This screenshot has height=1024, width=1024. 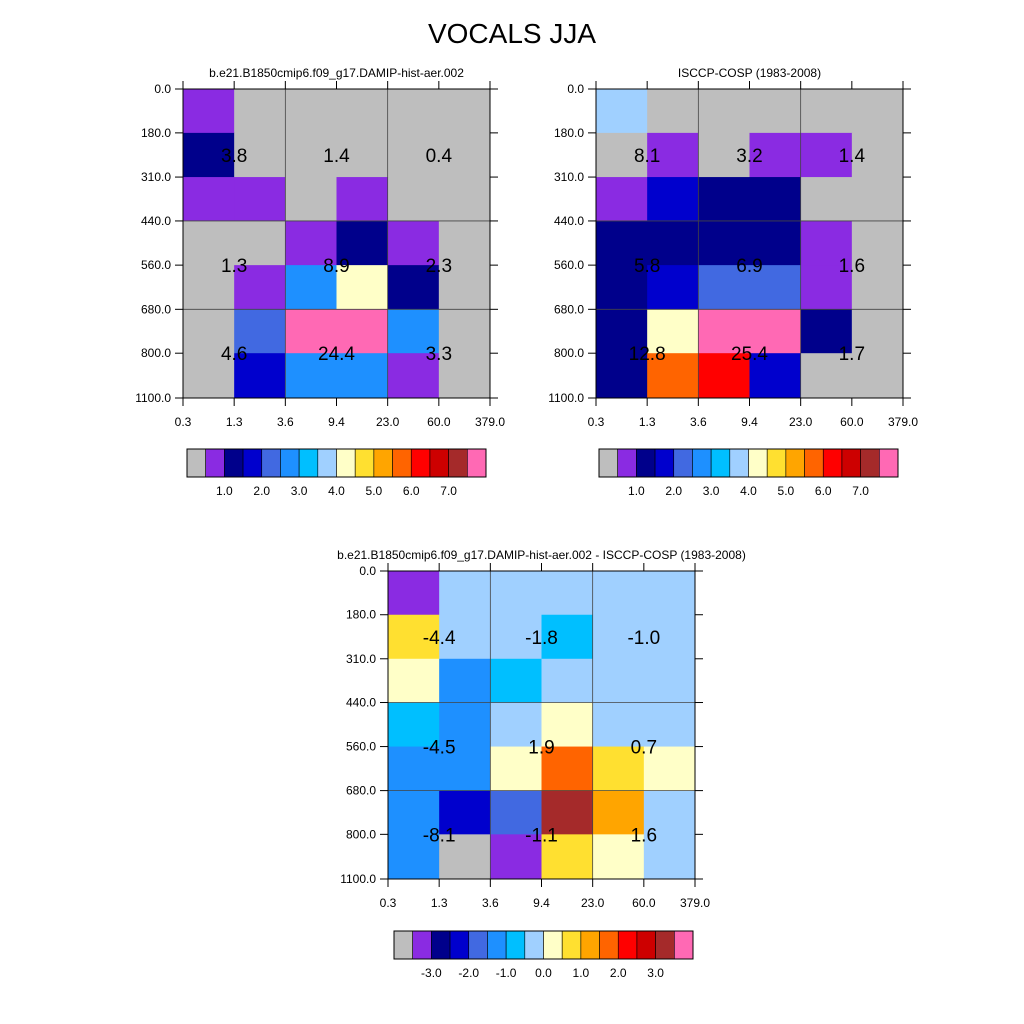 I want to click on cell-annotation: 2.3, so click(x=439, y=266).